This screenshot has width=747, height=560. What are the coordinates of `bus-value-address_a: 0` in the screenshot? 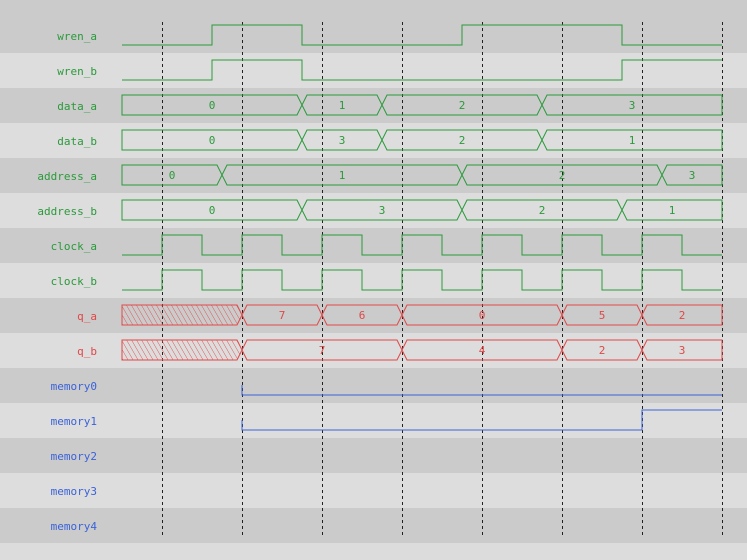 It's located at (172, 175).